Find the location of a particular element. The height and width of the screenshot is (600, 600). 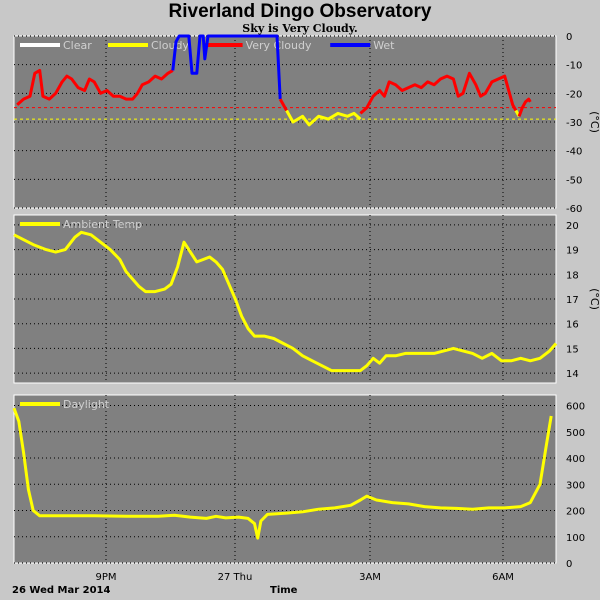

y-tick-label: 17 is located at coordinates (572, 300).